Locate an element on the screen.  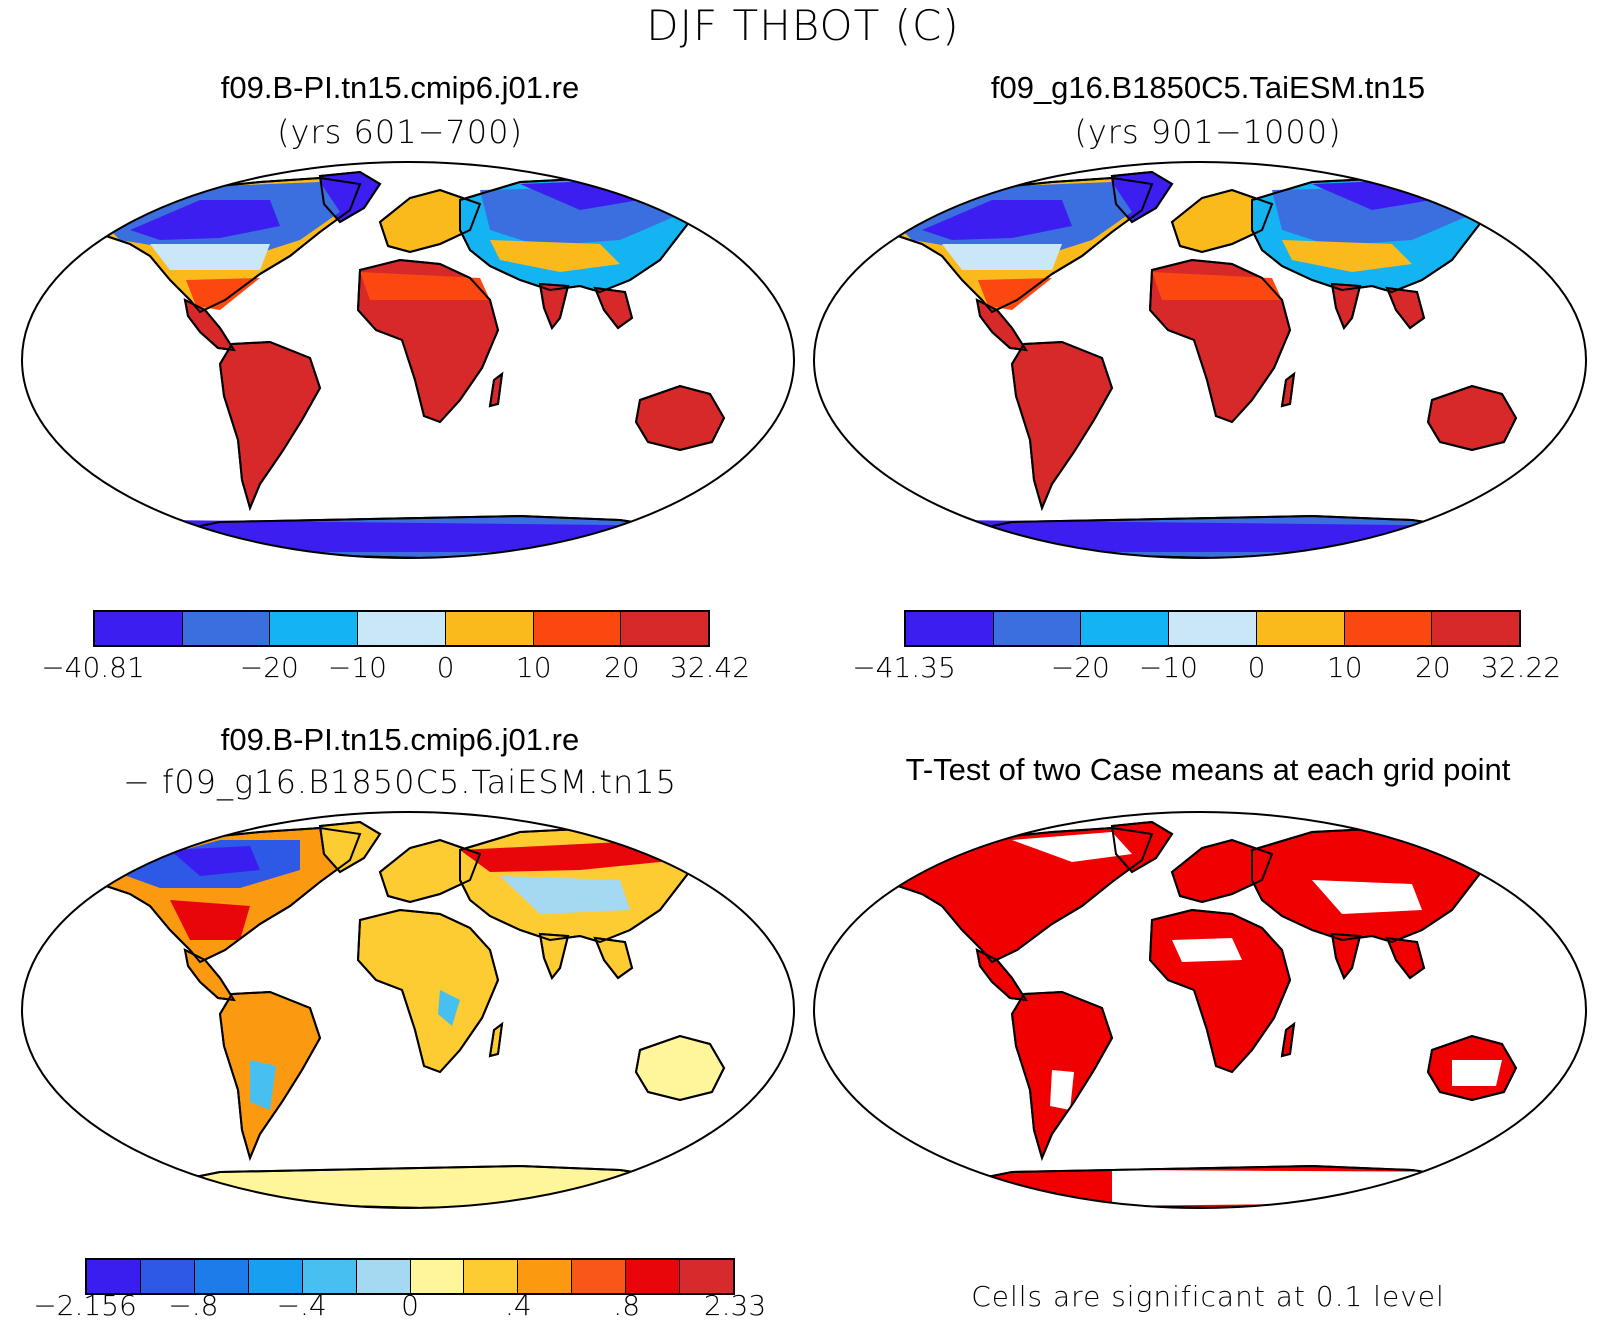
figure-title: DJF THBOT (C) is located at coordinates (803, 25).